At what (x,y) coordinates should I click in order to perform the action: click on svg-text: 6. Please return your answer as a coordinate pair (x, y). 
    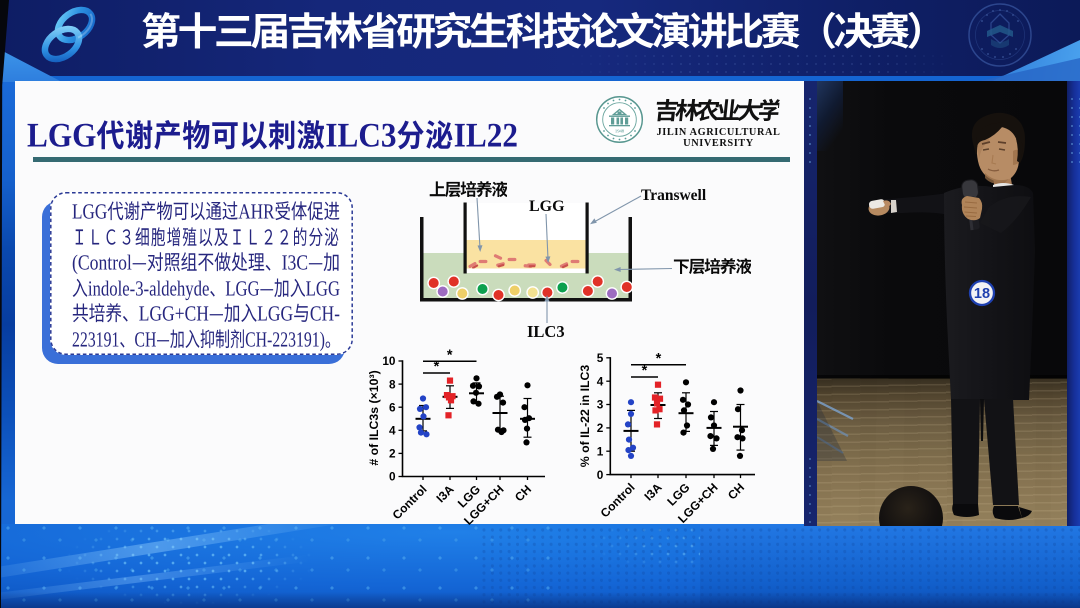
    Looking at the image, I should click on (392, 407).